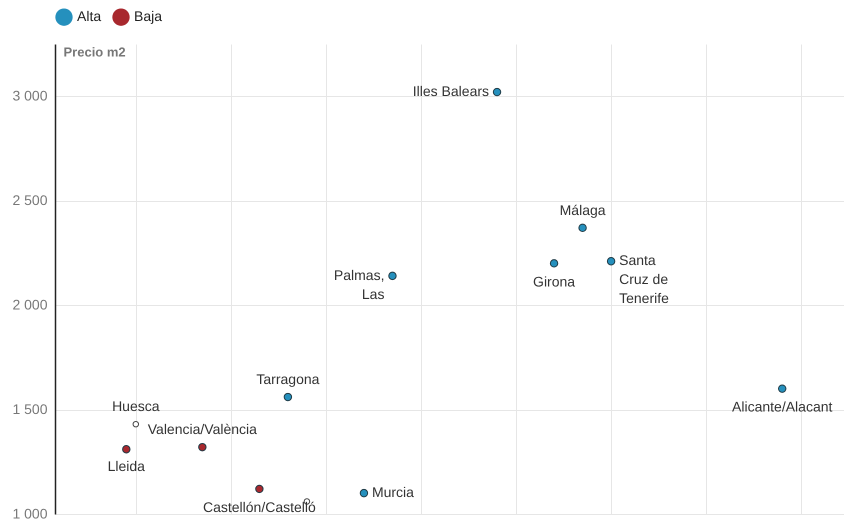 This screenshot has width=844, height=522. What do you see at coordinates (782, 406) in the screenshot?
I see `data-label: Alicante/Alacant` at bounding box center [782, 406].